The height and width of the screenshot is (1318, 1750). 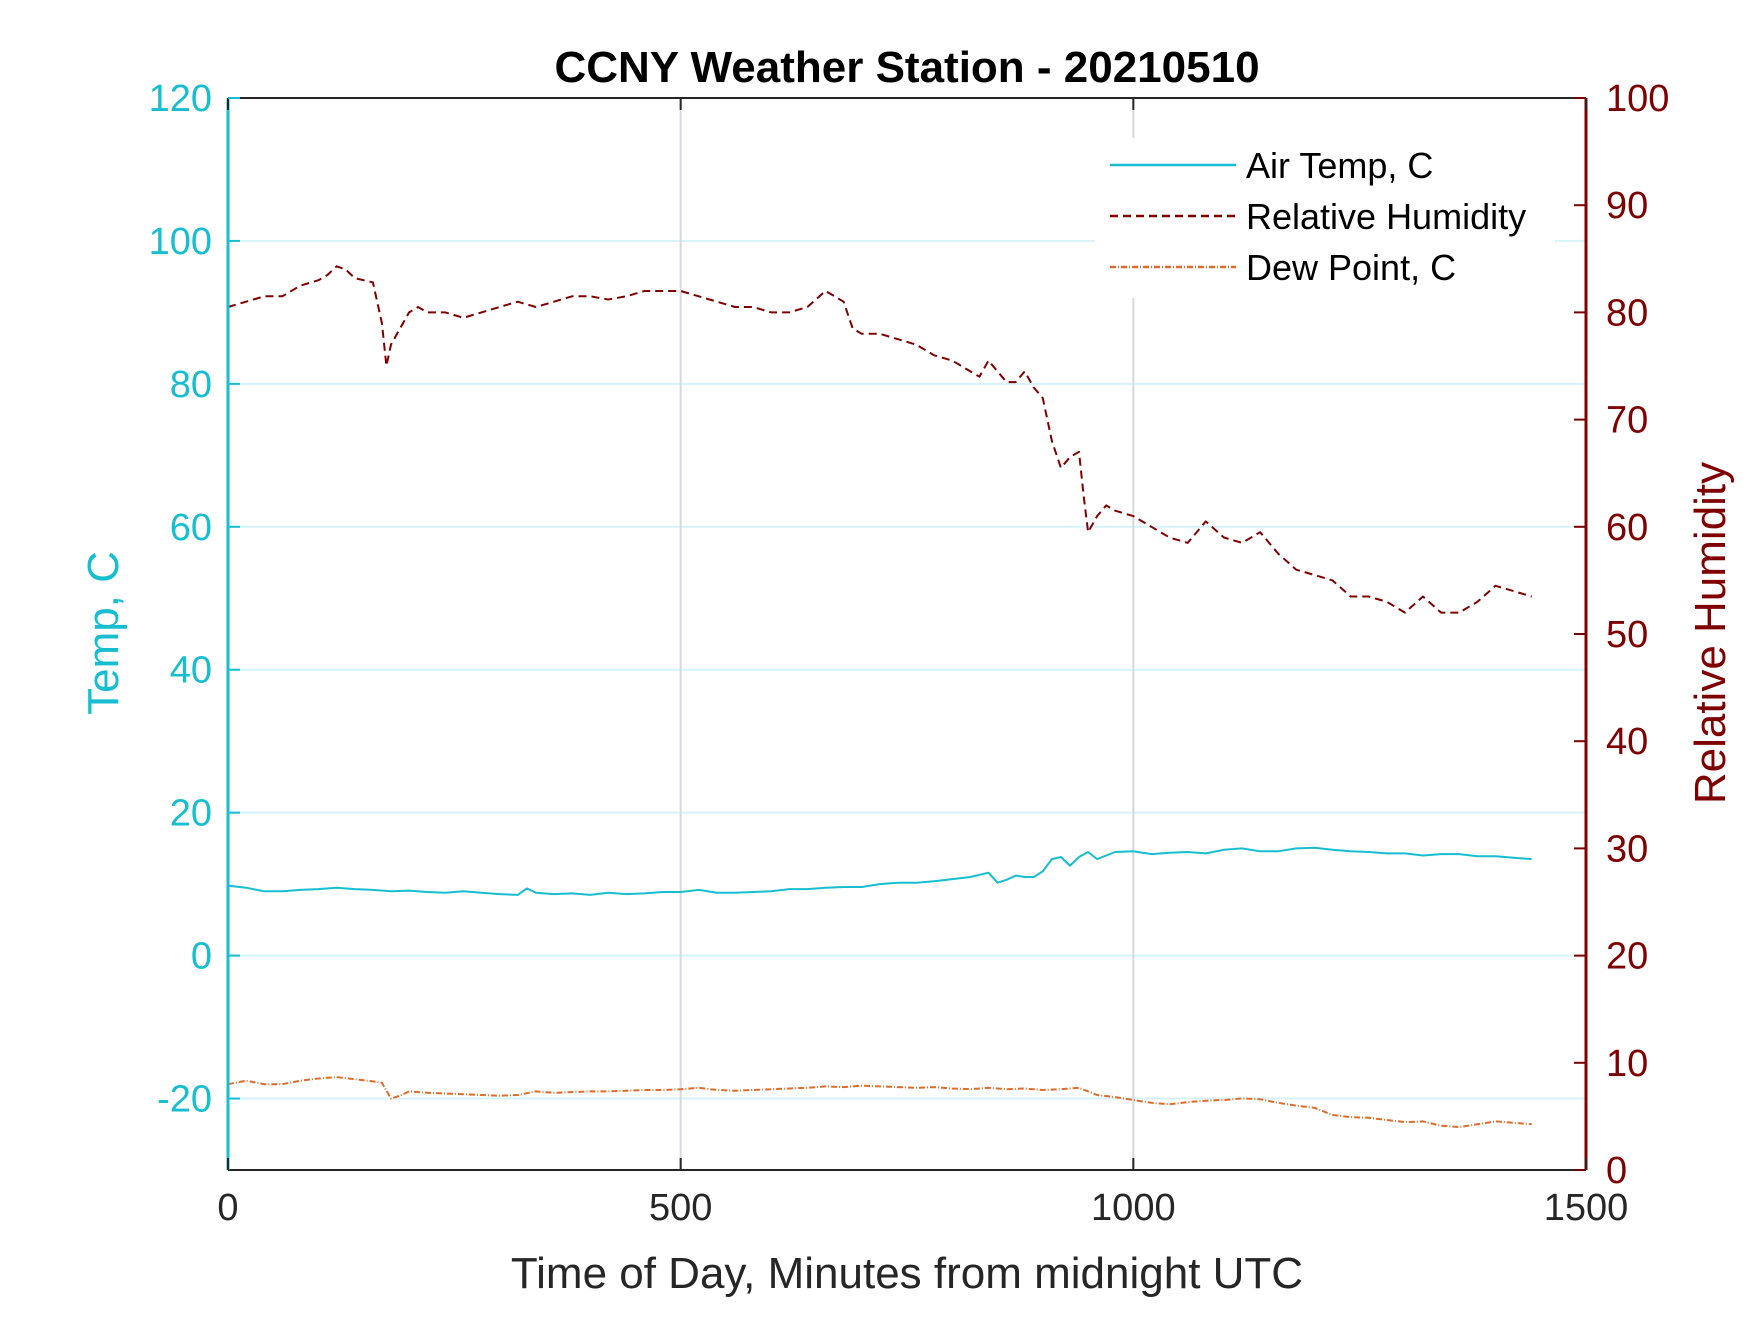 I want to click on x-tick-label: 1500, so click(x=1586, y=1208).